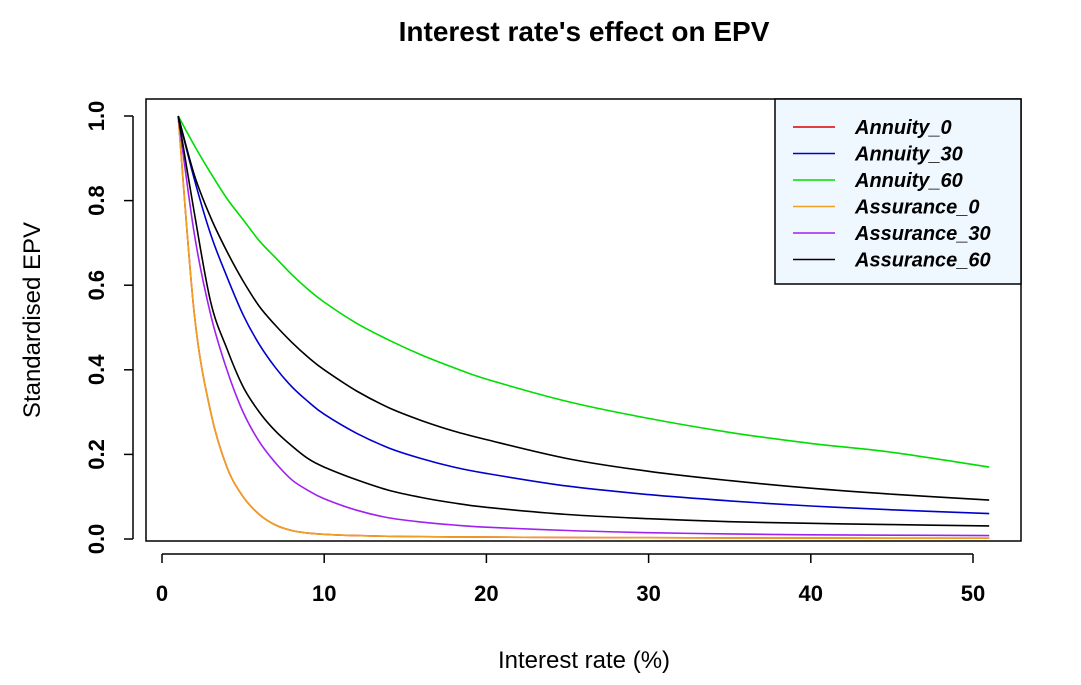  I want to click on y-tick-label: 0.2, so click(96, 454).